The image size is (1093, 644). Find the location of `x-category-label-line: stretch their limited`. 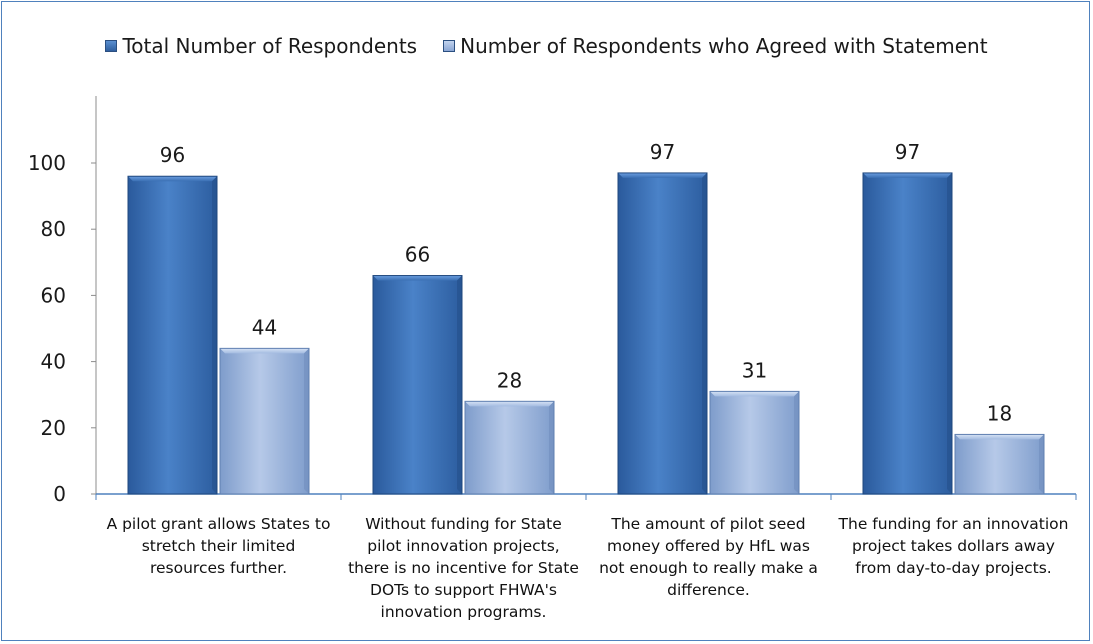

x-category-label-line: stretch their limited is located at coordinates (218, 546).